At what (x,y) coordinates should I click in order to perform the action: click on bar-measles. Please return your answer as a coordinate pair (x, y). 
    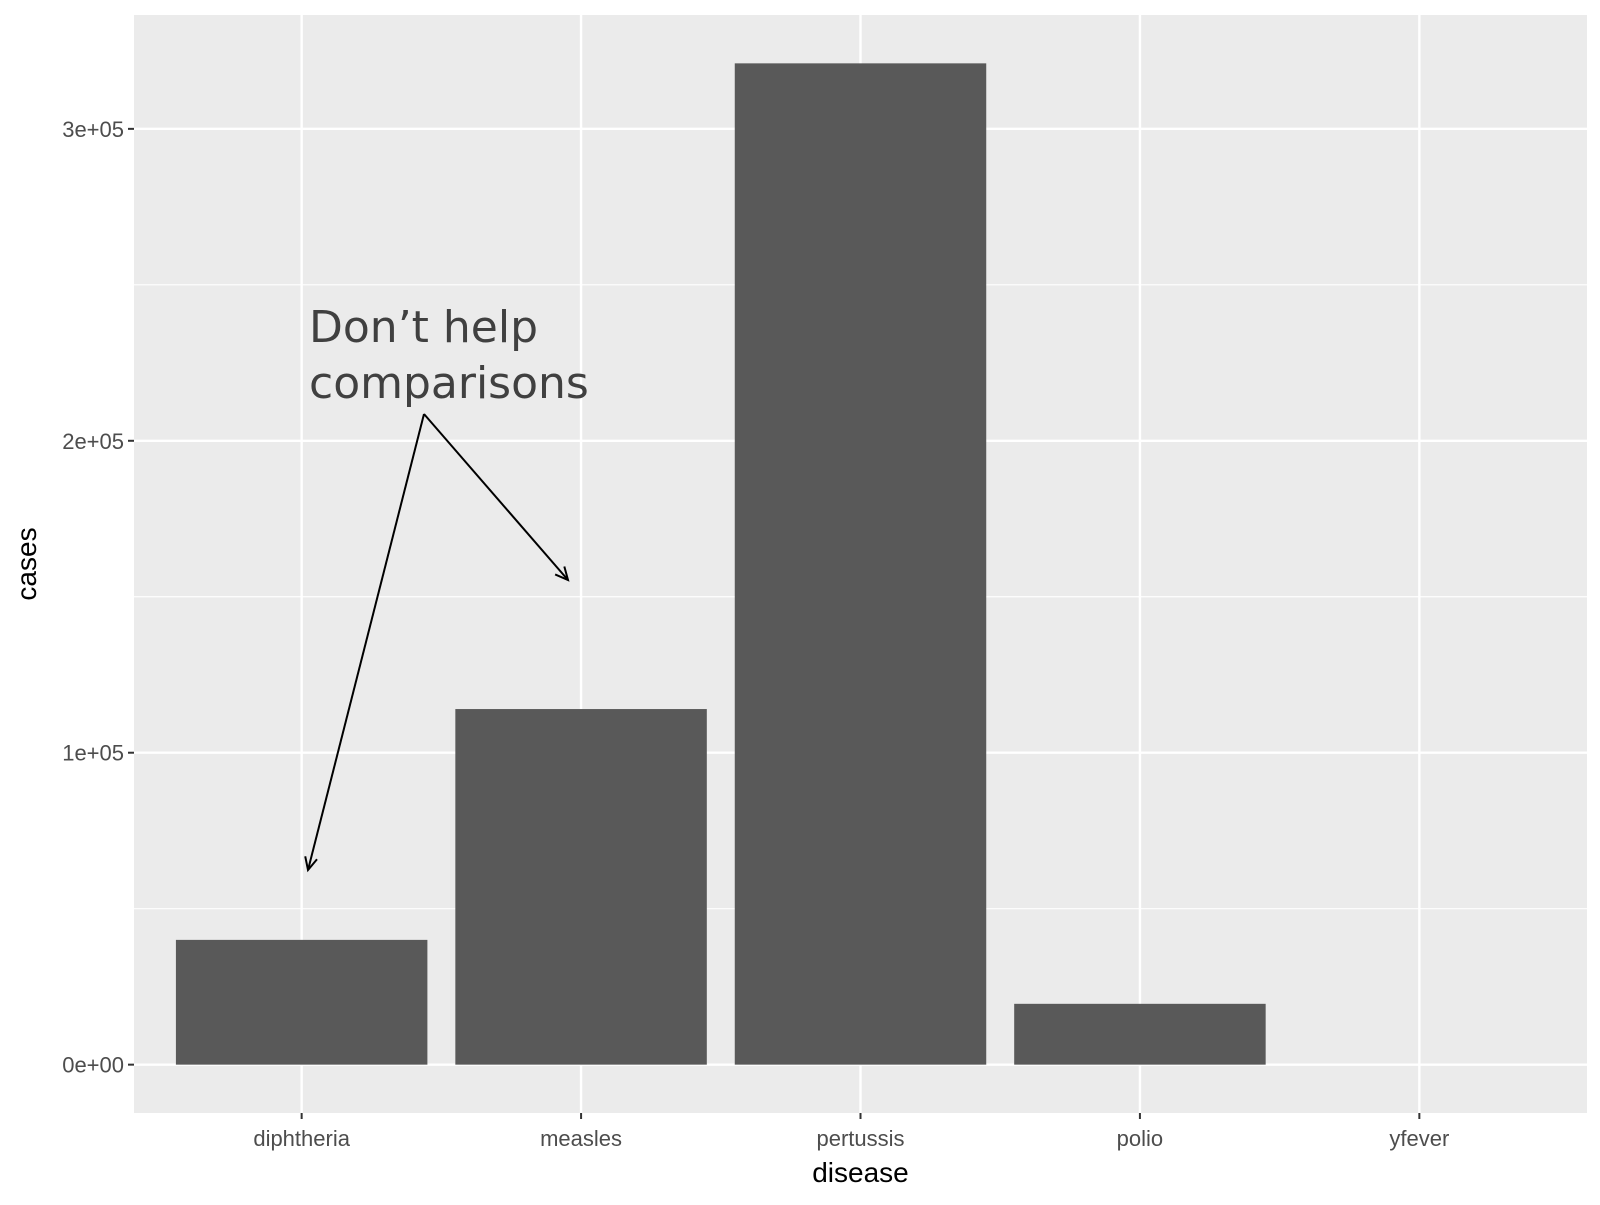
    Looking at the image, I should click on (581, 887).